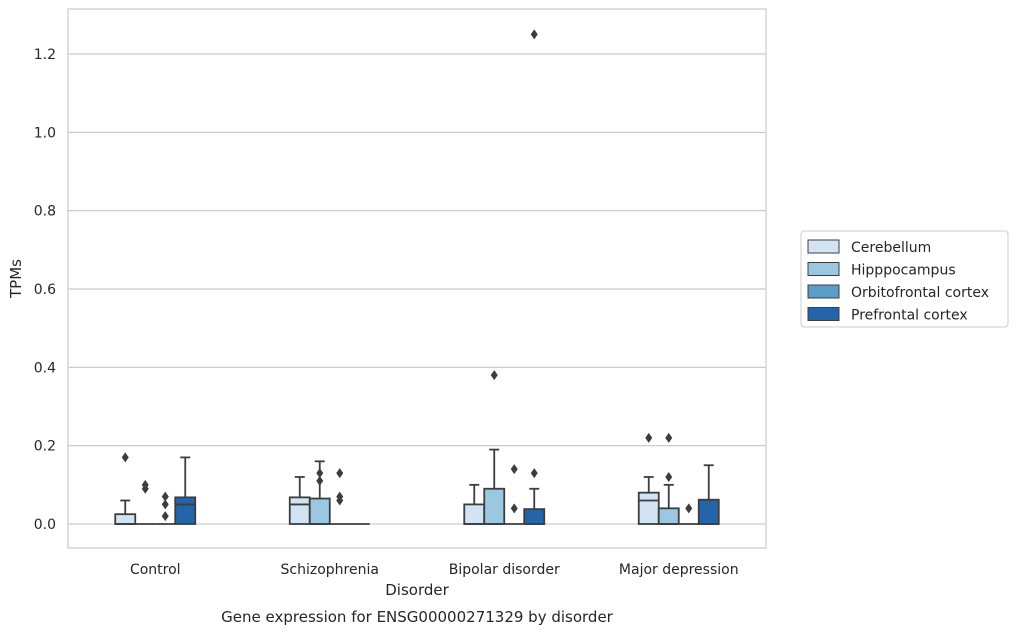 The height and width of the screenshot is (634, 1018). I want to click on y-tick-label: 1.0, so click(45, 133).